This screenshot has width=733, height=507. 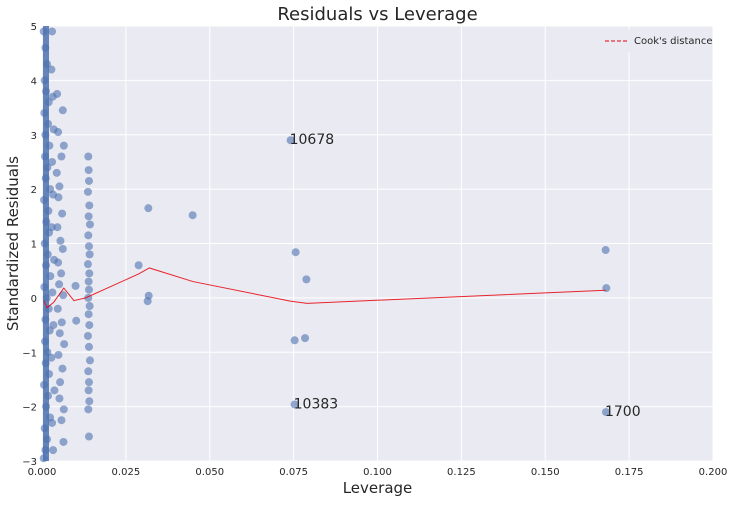 I want to click on annotation-label: 10678, so click(x=312, y=140).